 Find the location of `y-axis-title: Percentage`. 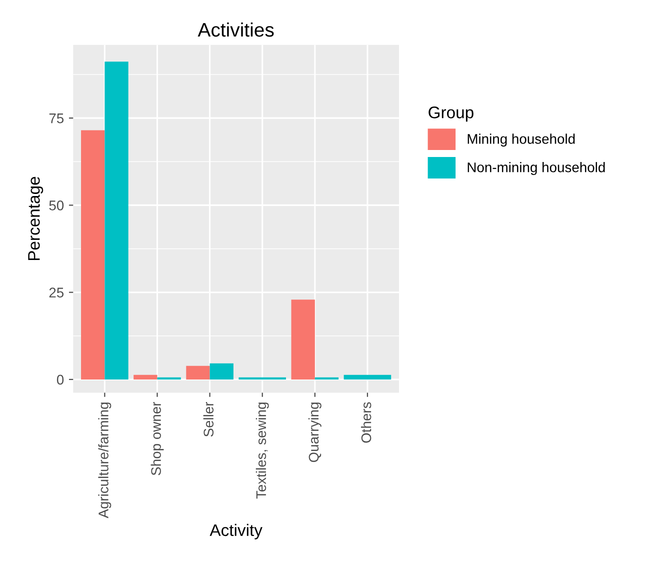

y-axis-title: Percentage is located at coordinates (36, 218).